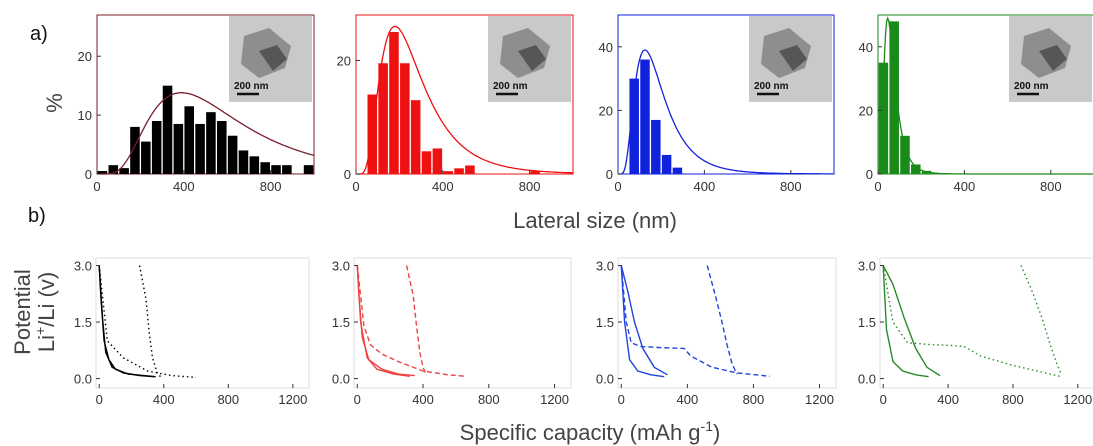 The image size is (1093, 446). I want to click on capacity-y-axis-label: PotentialLi+/Li (v), so click(34, 312).